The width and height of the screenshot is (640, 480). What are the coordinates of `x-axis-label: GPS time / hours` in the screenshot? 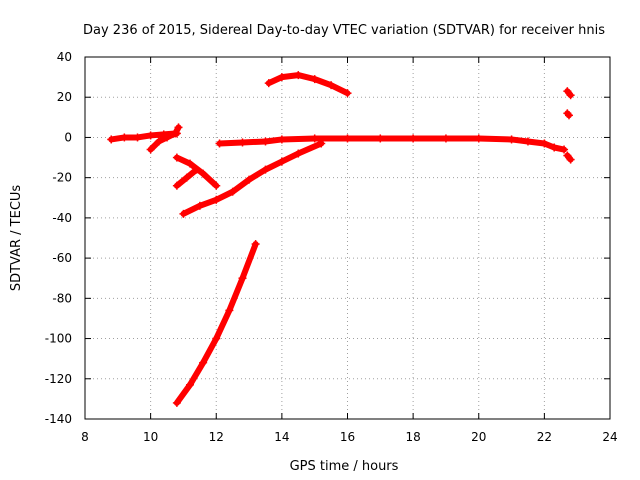 It's located at (344, 466).